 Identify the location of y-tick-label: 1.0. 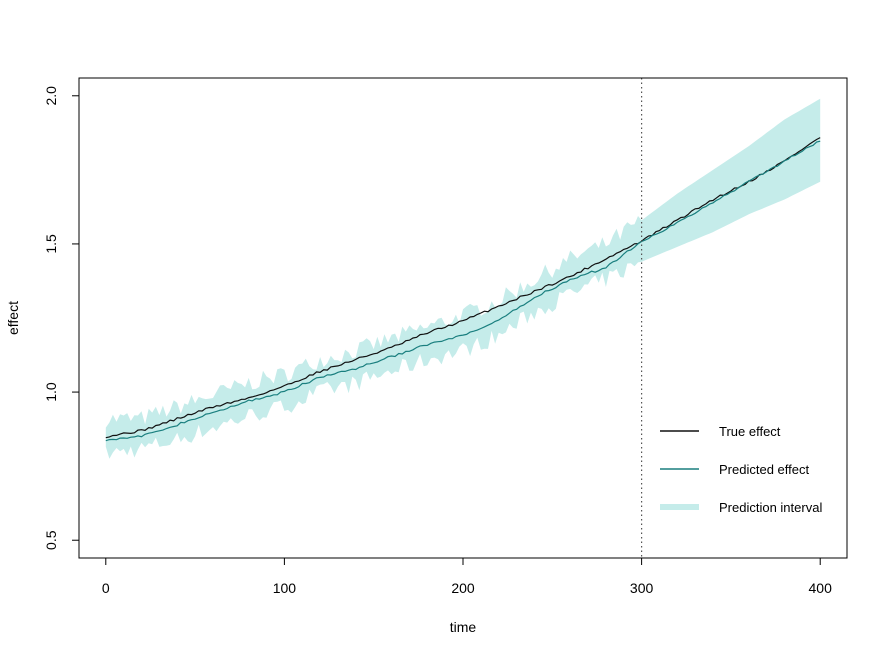
(51, 392).